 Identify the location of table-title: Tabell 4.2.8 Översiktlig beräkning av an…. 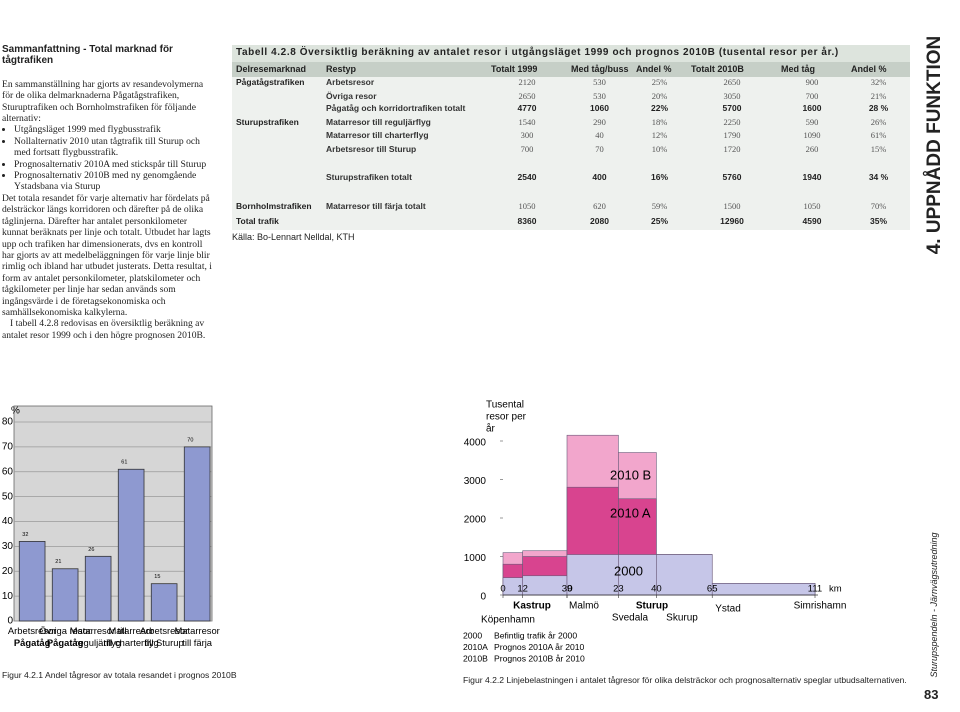
(571, 53).